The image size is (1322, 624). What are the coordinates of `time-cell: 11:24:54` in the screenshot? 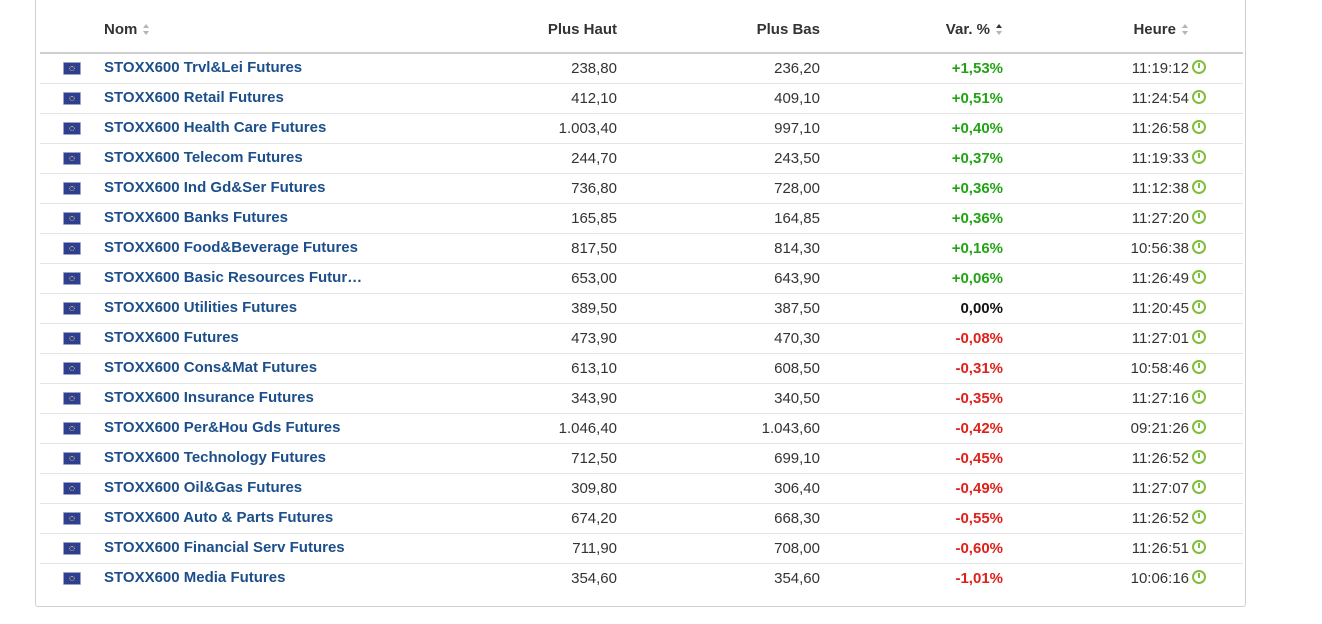 It's located at (1096, 98).